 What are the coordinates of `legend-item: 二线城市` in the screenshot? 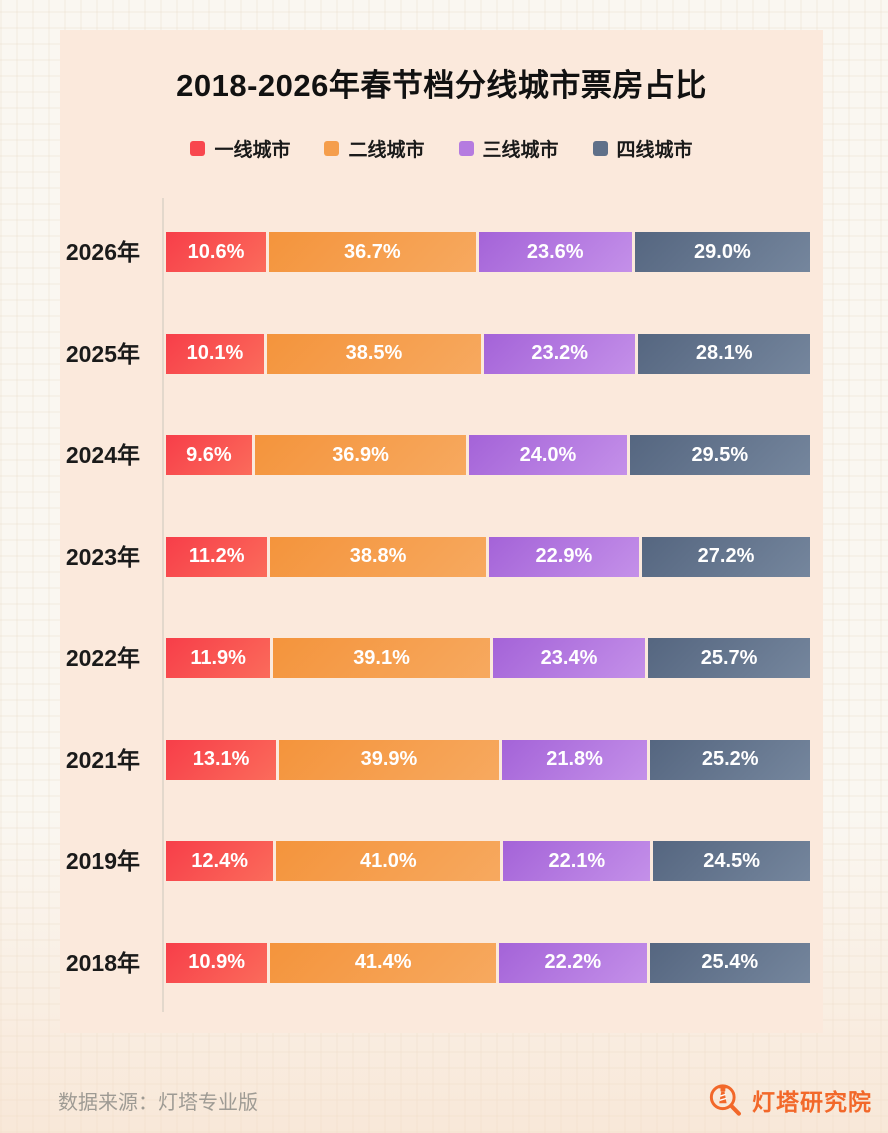 It's located at (374, 148).